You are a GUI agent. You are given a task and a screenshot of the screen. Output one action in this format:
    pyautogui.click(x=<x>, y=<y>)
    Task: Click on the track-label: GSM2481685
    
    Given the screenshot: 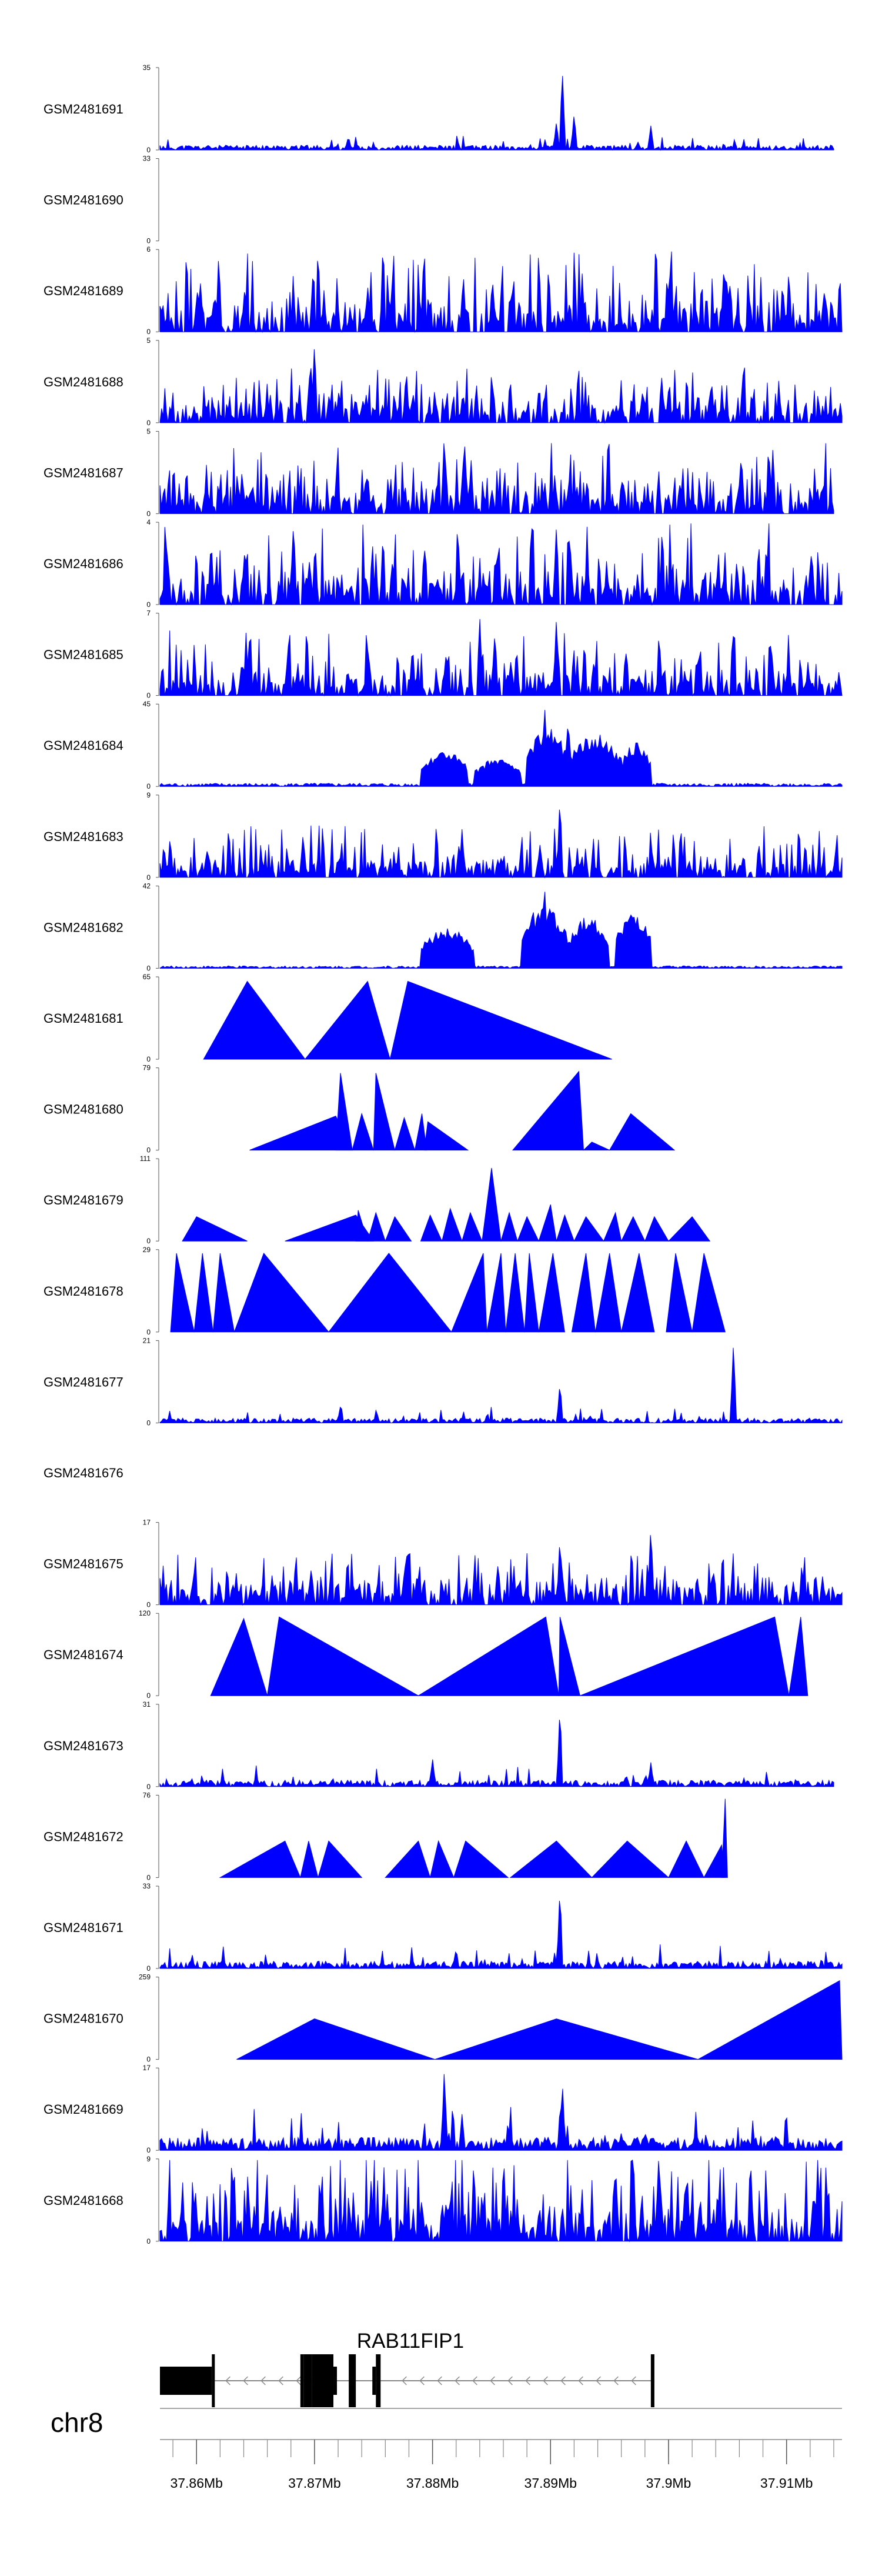 What is the action you would take?
    pyautogui.click(x=83, y=655)
    